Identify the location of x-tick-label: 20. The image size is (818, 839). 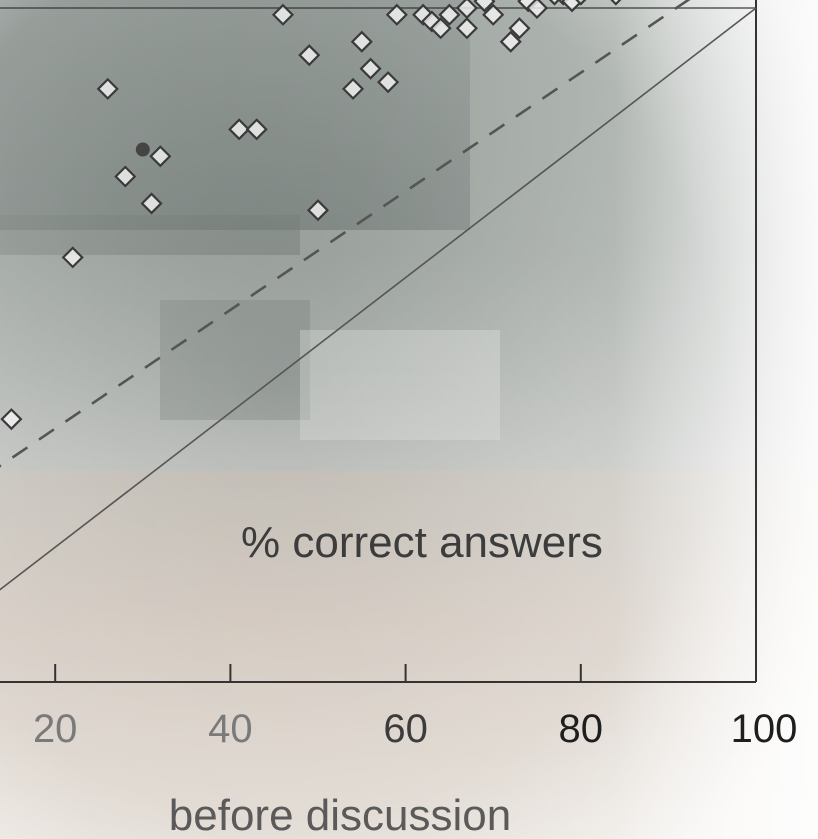
(55, 729).